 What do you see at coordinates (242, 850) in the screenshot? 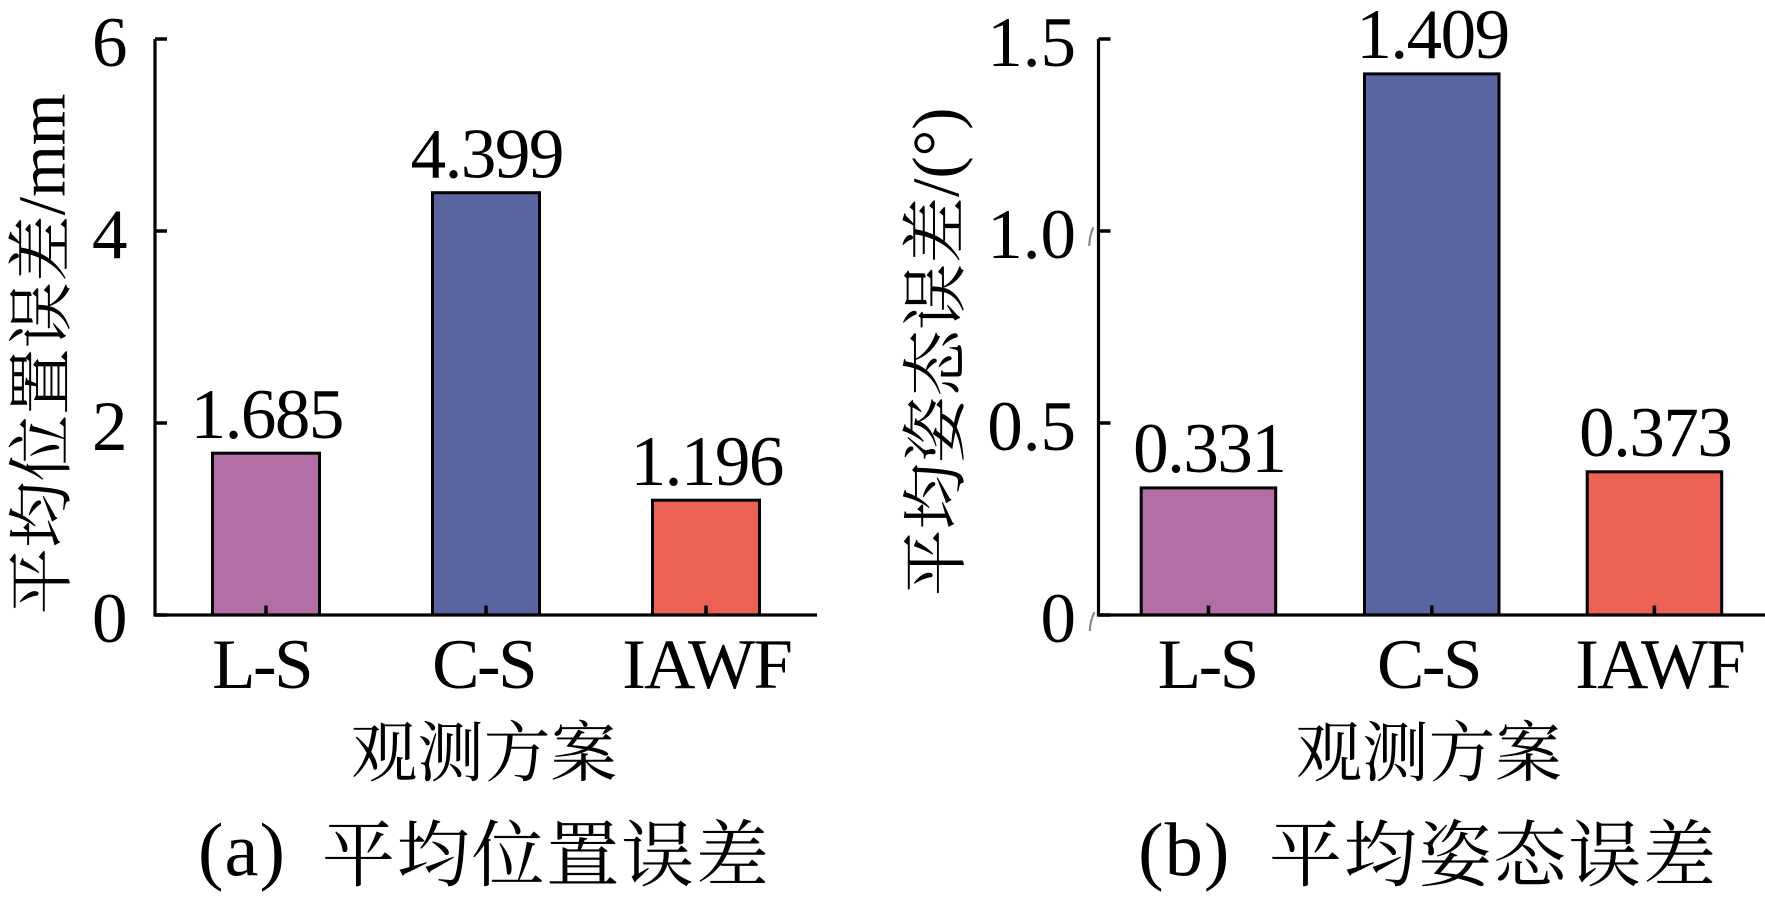
I see `svg-text: (a)` at bounding box center [242, 850].